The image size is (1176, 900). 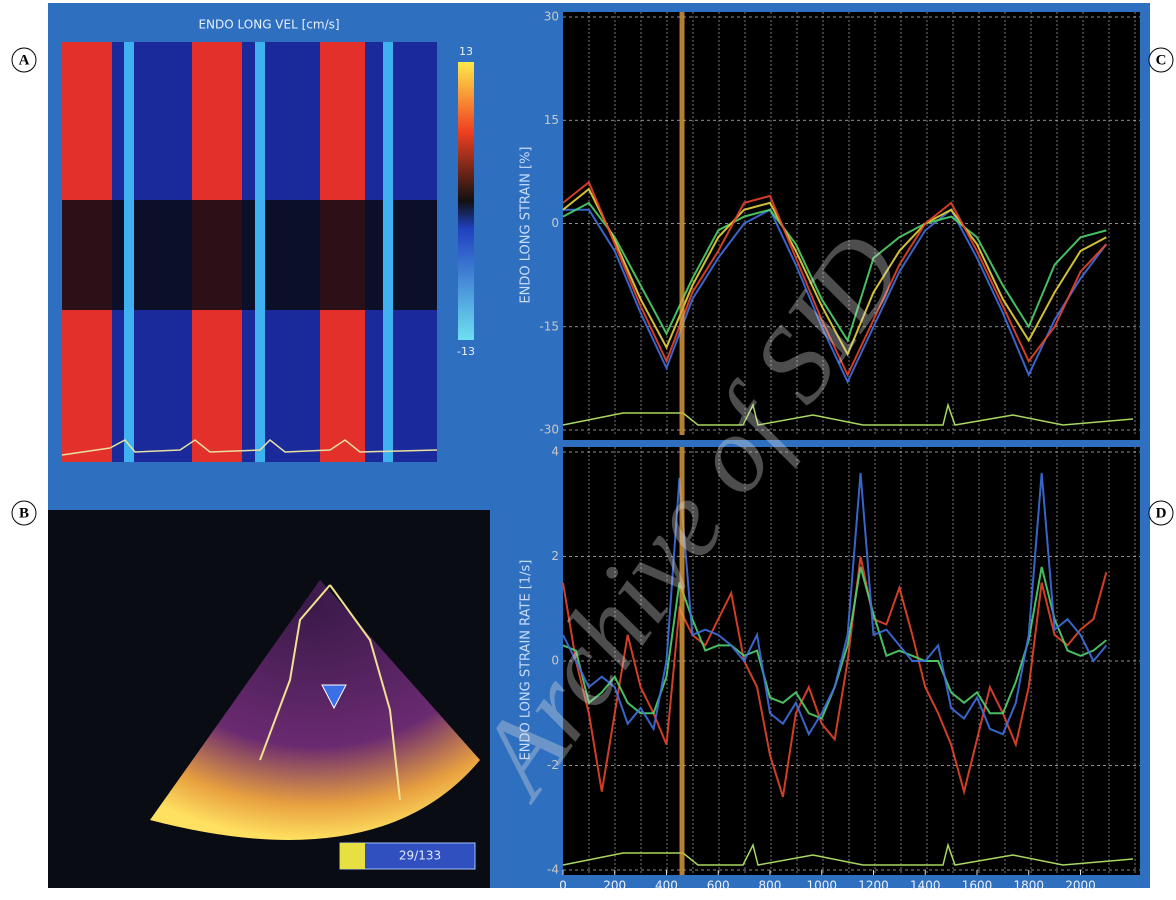 What do you see at coordinates (1161, 60) in the screenshot?
I see `panel-label: C` at bounding box center [1161, 60].